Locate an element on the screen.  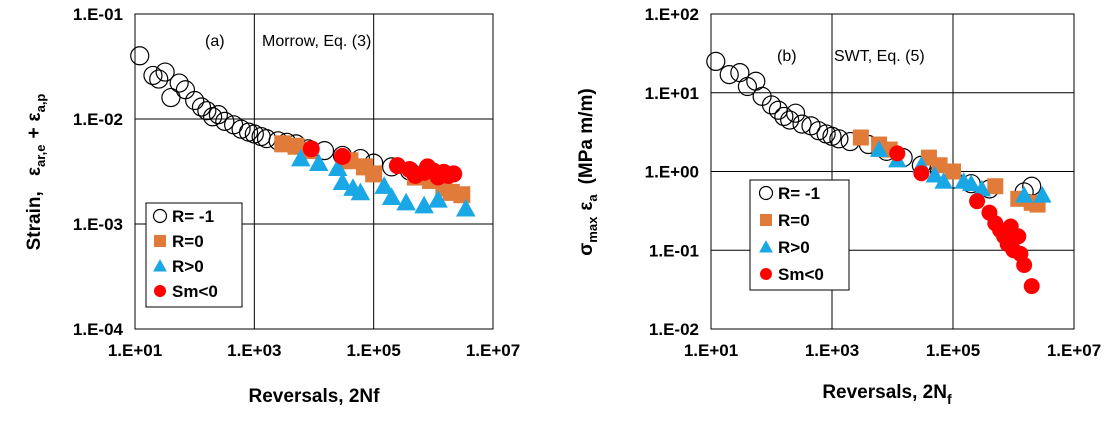
y-axis-sigma: σ is located at coordinates (586, 249).